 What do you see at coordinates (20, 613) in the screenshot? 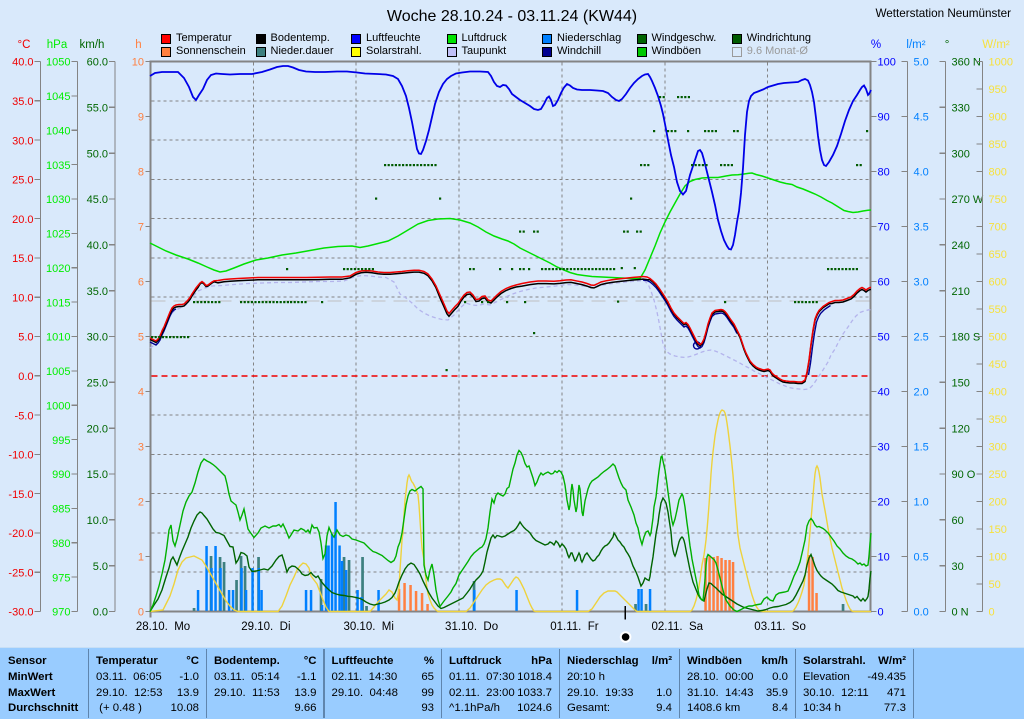
I see `svg-text: -30.0` at bounding box center [20, 613].